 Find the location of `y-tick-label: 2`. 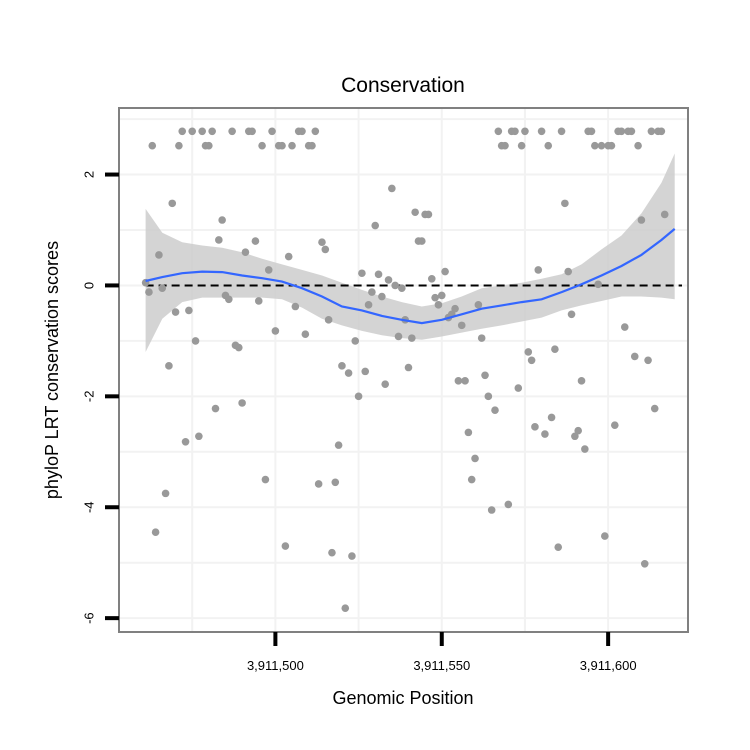

y-tick-label: 2 is located at coordinates (89, 174).